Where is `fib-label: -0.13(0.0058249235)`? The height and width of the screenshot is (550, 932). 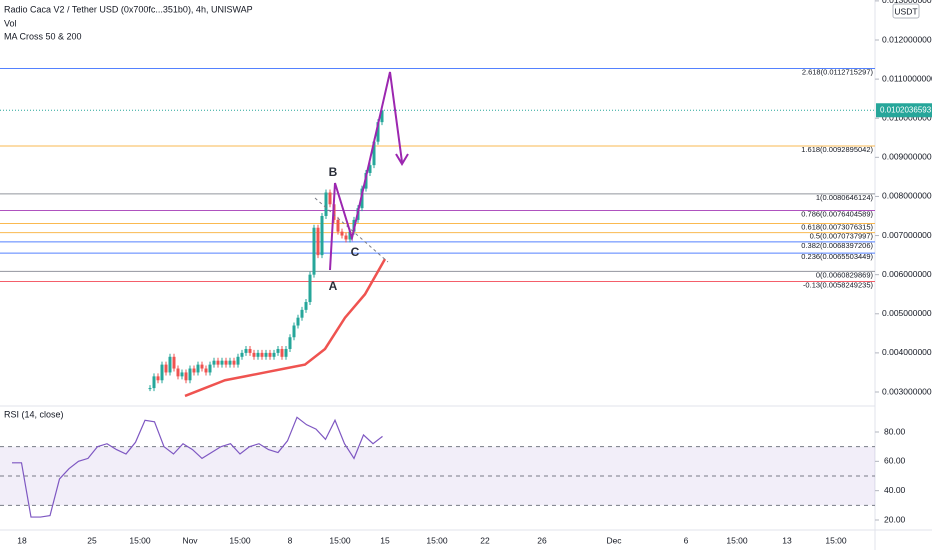 fib-label: -0.13(0.0058249235) is located at coordinates (838, 284).